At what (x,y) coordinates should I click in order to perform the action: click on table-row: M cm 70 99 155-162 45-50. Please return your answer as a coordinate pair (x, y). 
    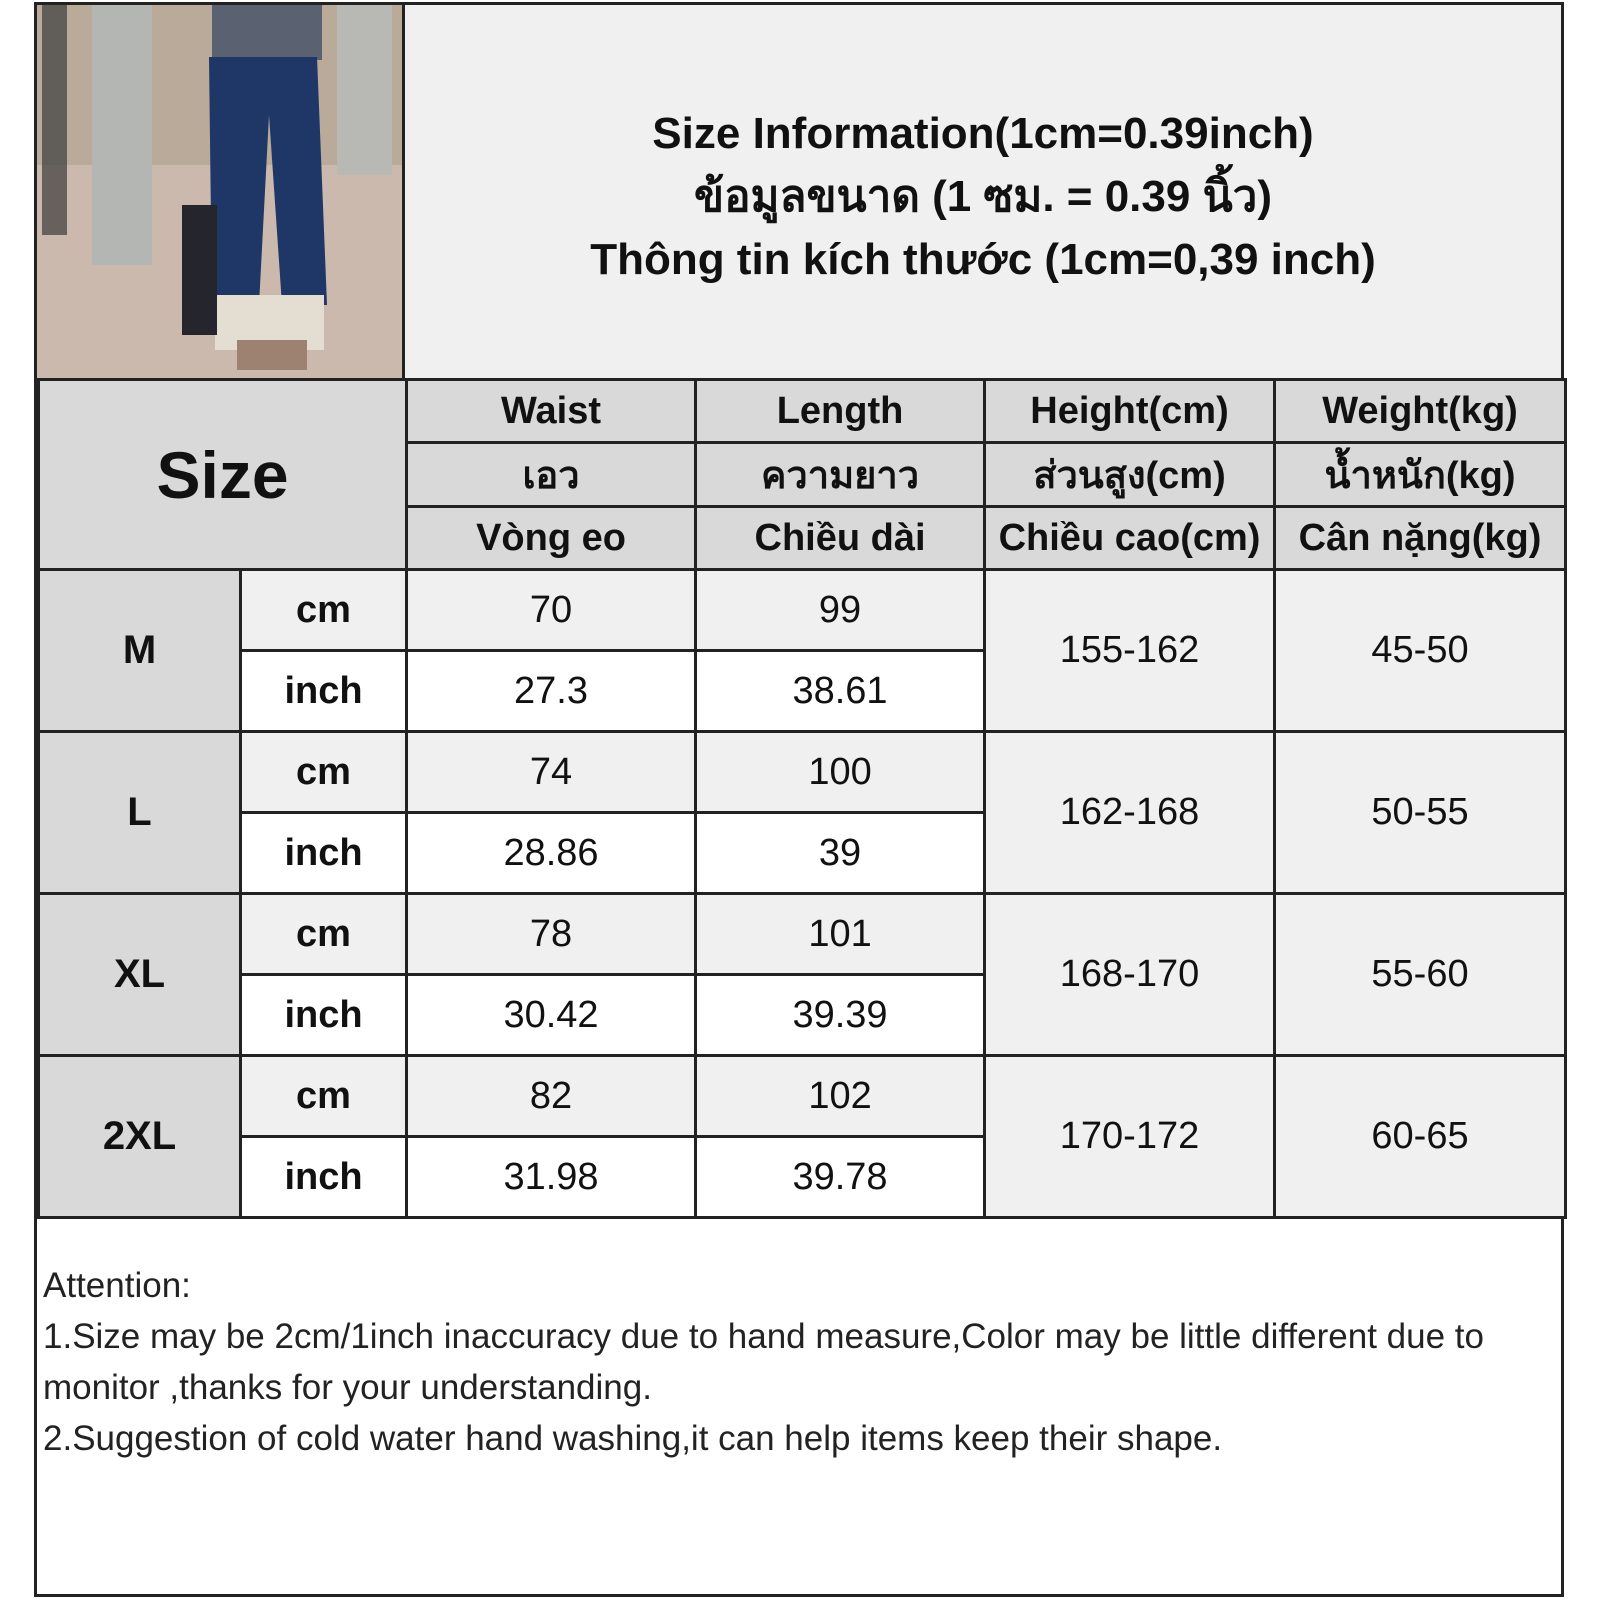
    Looking at the image, I should click on (802, 650).